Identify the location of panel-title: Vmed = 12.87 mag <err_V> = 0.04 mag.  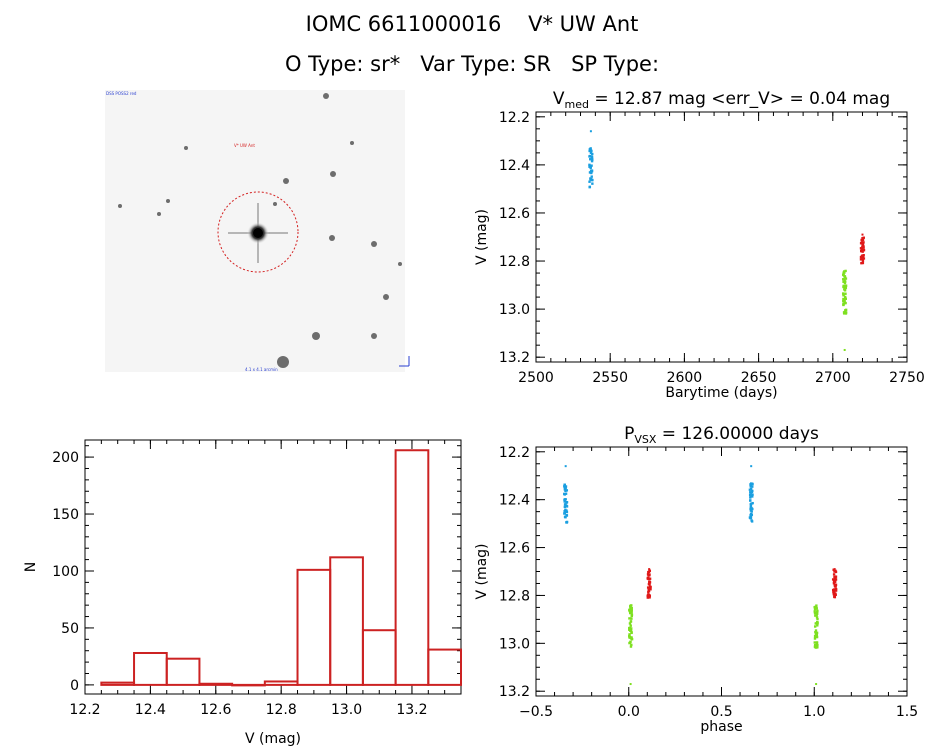
(721, 100).